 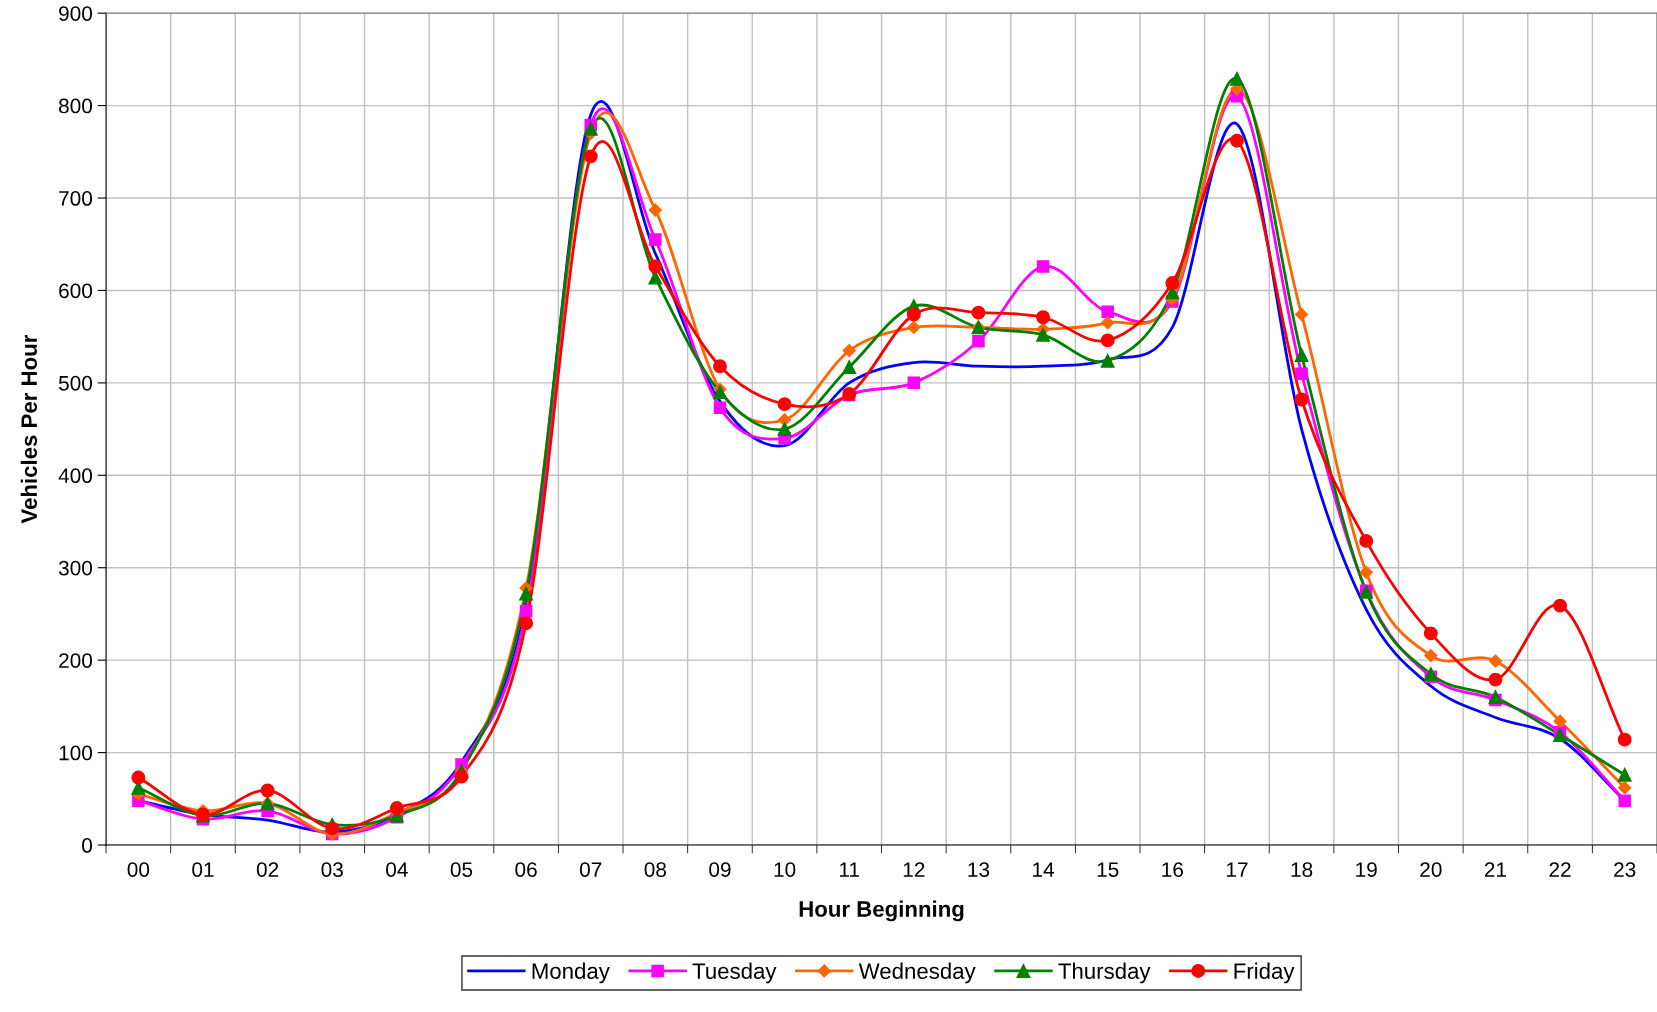 I want to click on x-tick-label: 12, so click(x=914, y=869).